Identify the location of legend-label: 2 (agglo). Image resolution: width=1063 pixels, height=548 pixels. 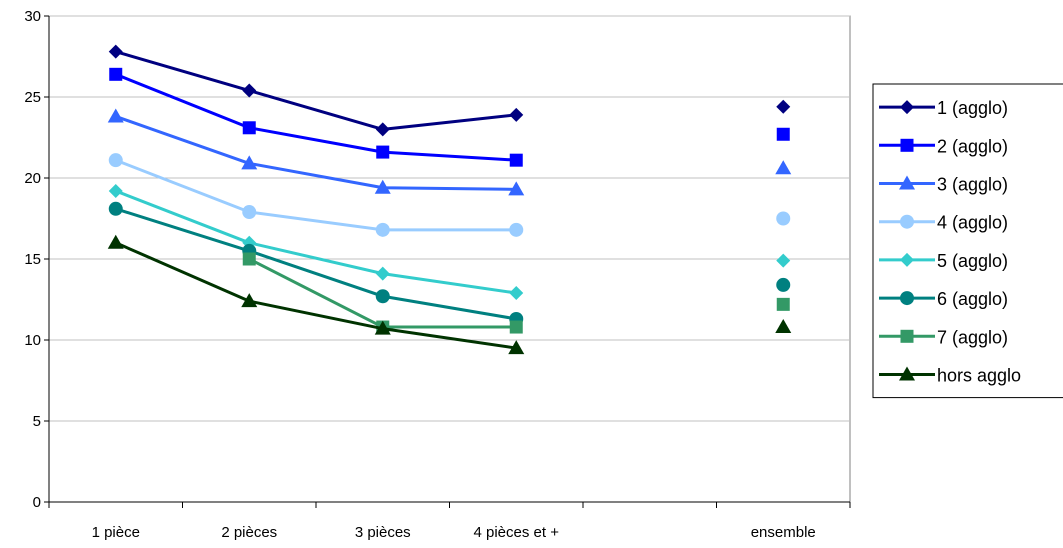
(972, 146).